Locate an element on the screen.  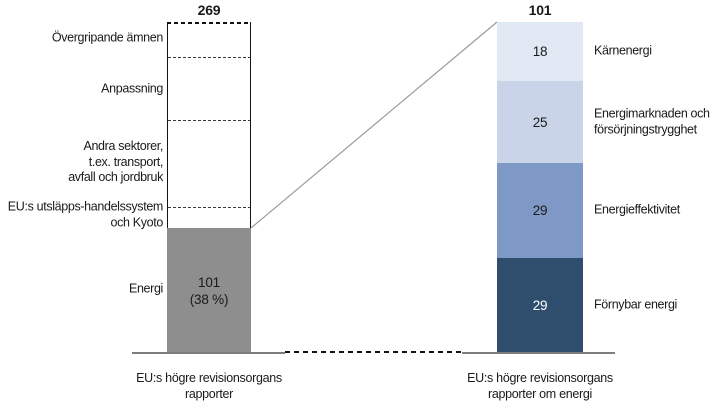
label-line: Energieffektivitet is located at coordinates (637, 209).